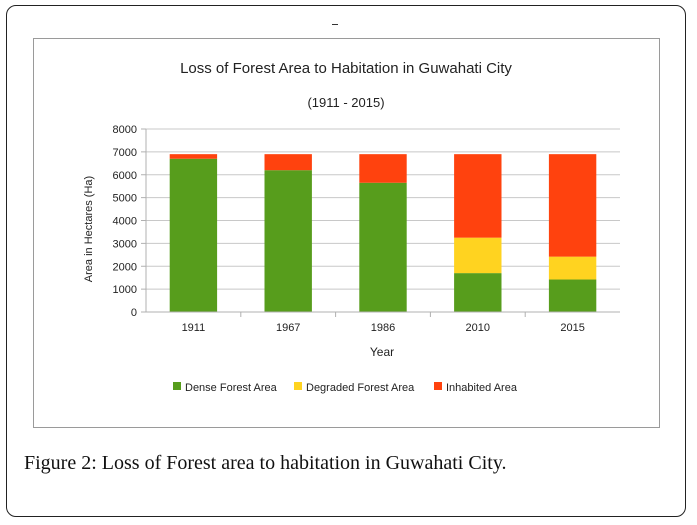 The width and height of the screenshot is (697, 525). I want to click on y-tick-label: 0, so click(134, 313).